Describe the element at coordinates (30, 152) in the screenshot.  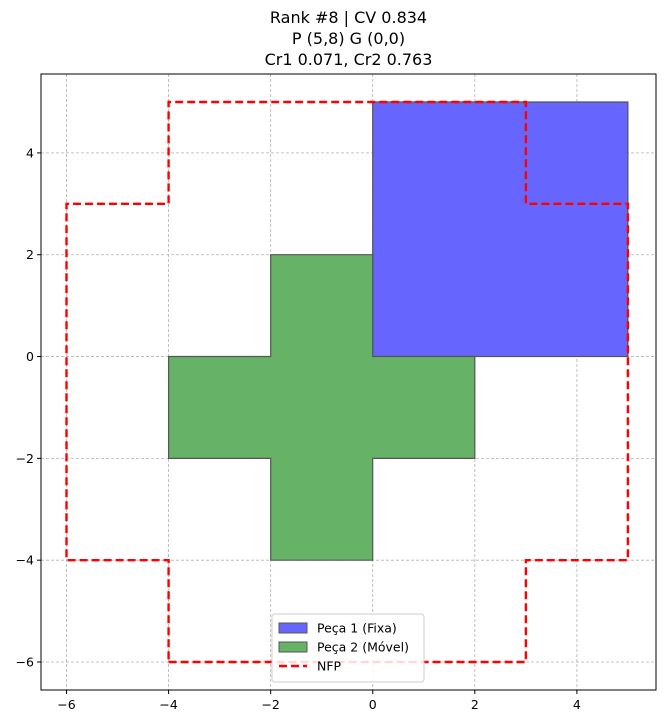
I see `y-tick-label-5: 4` at that location.